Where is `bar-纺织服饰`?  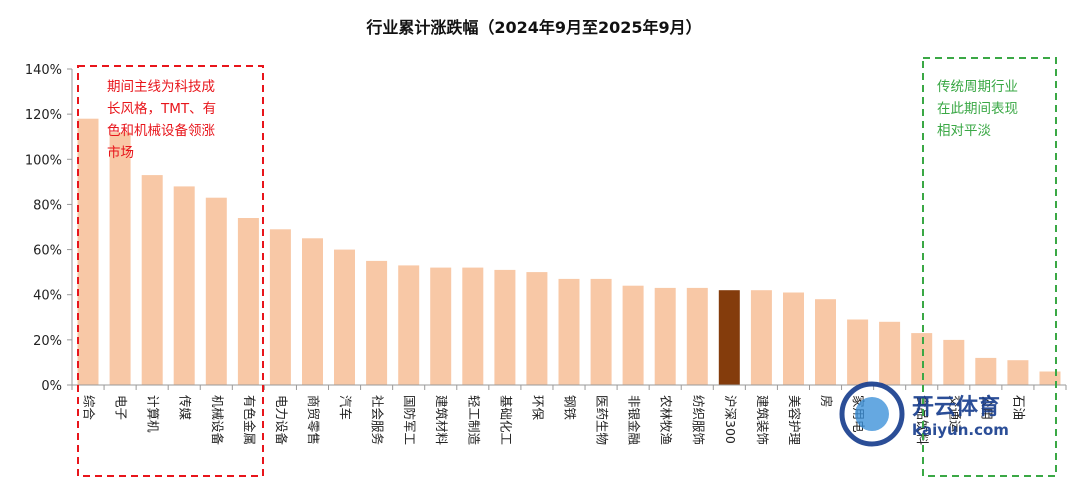 bar-纺织服饰 is located at coordinates (697, 336).